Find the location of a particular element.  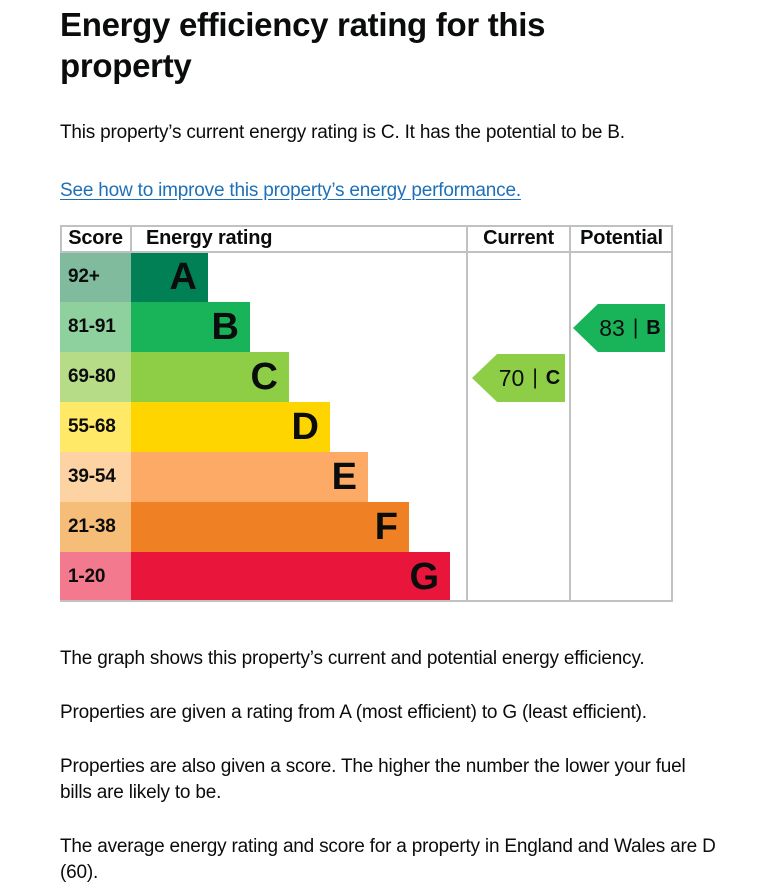

potential-band-letter: B is located at coordinates (653, 327).